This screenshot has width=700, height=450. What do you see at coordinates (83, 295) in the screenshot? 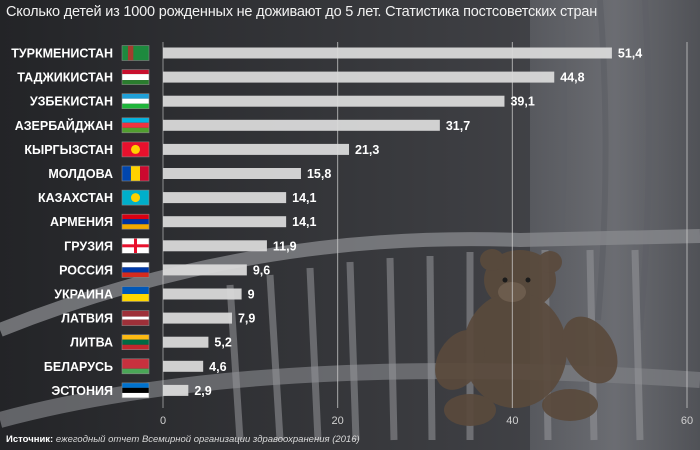
I see `category-label: УКРАИНА` at bounding box center [83, 295].